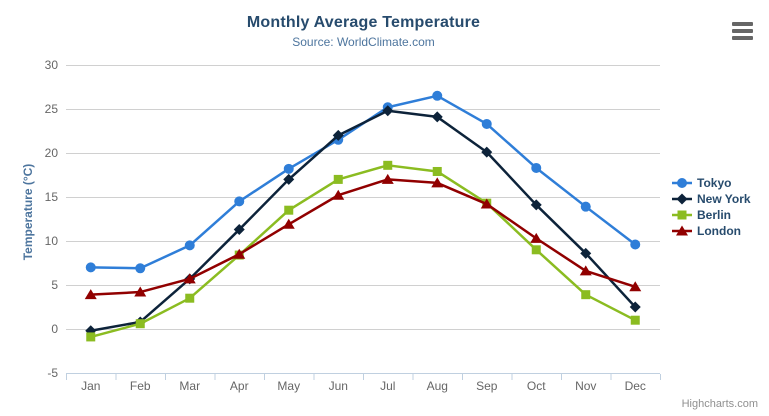  I want to click on x-axis-tick-label: Sep, so click(487, 386).